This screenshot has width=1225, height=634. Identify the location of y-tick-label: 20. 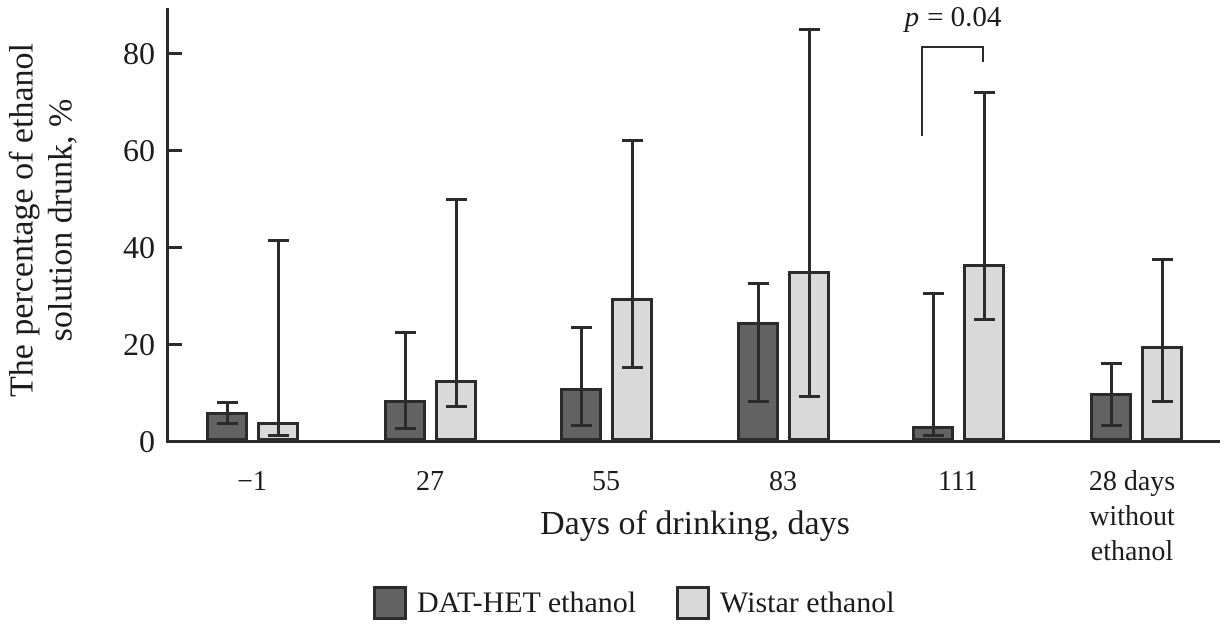
(139, 344).